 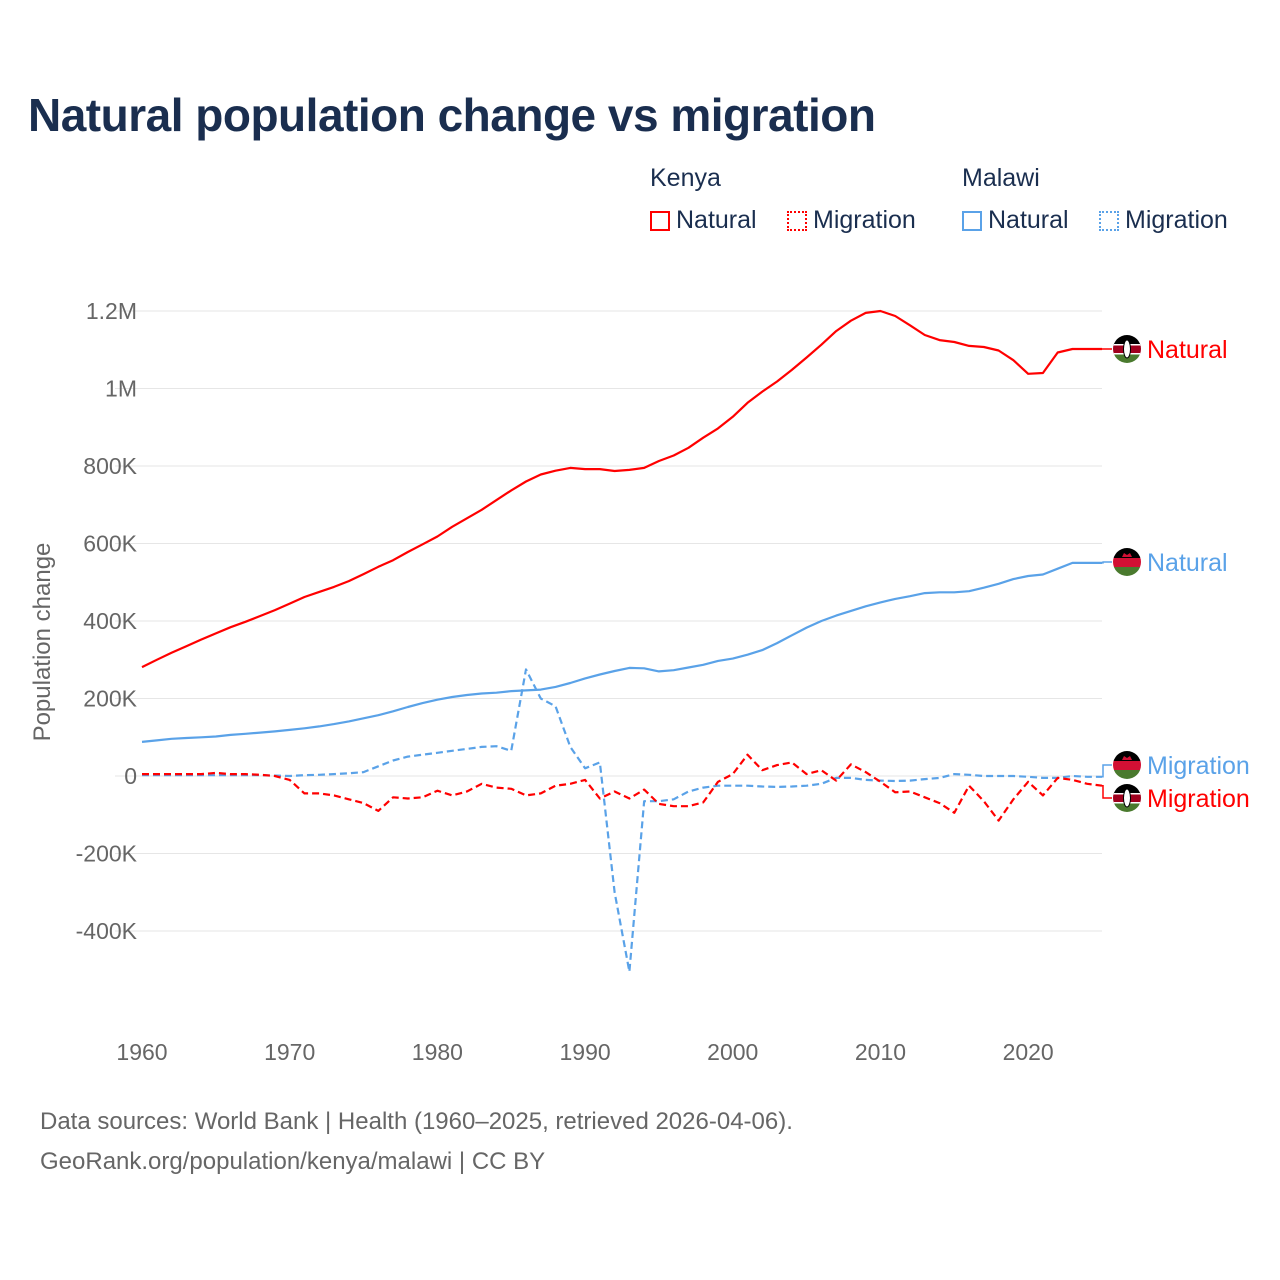 What do you see at coordinates (1028, 1052) in the screenshot?
I see `x-tick-label: 2020` at bounding box center [1028, 1052].